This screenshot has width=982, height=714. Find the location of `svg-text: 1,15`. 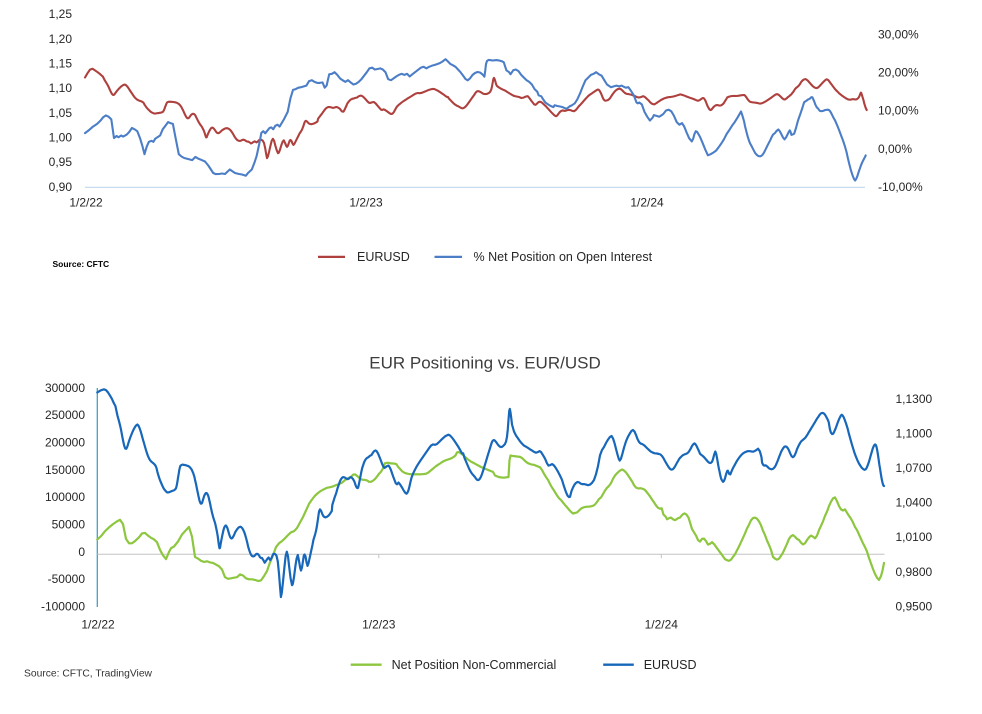

svg-text: 1,15 is located at coordinates (61, 63).